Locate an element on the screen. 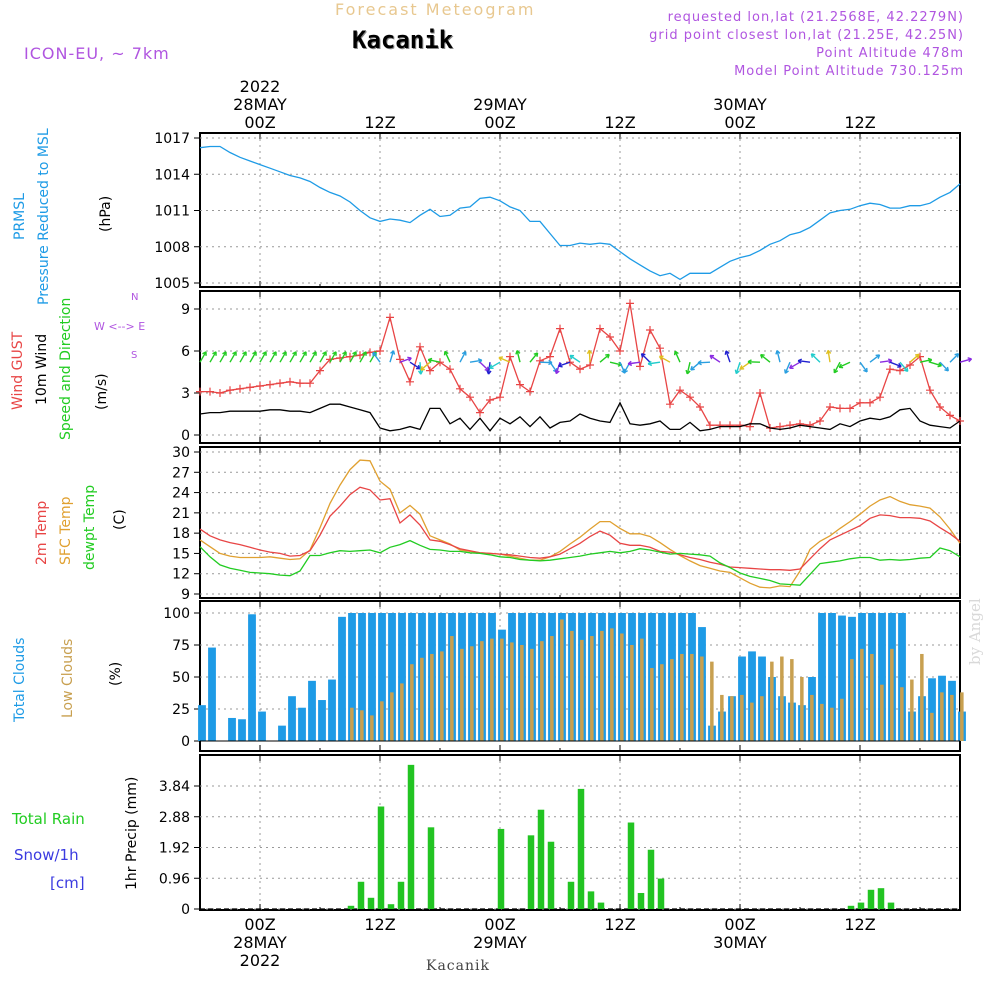 This screenshot has height=1000, width=1000. low-clouds-label: Low Clouds is located at coordinates (68, 678).